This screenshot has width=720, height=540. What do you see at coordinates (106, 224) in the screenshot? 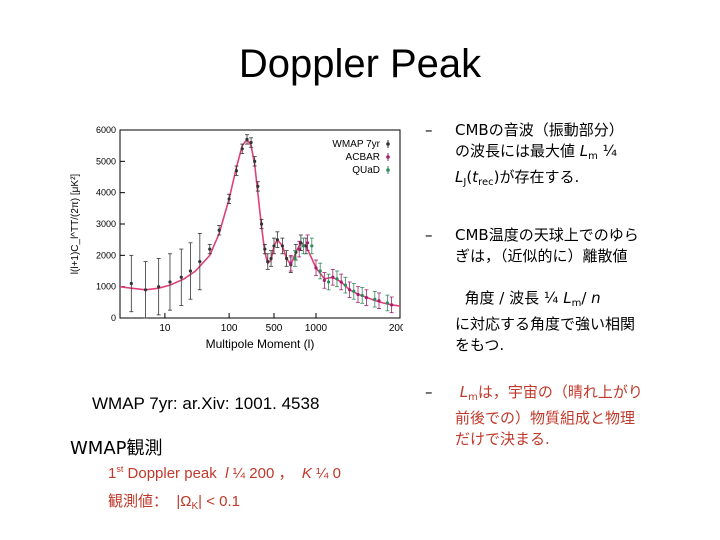
I see `y-tick-label: 3000` at bounding box center [106, 224].